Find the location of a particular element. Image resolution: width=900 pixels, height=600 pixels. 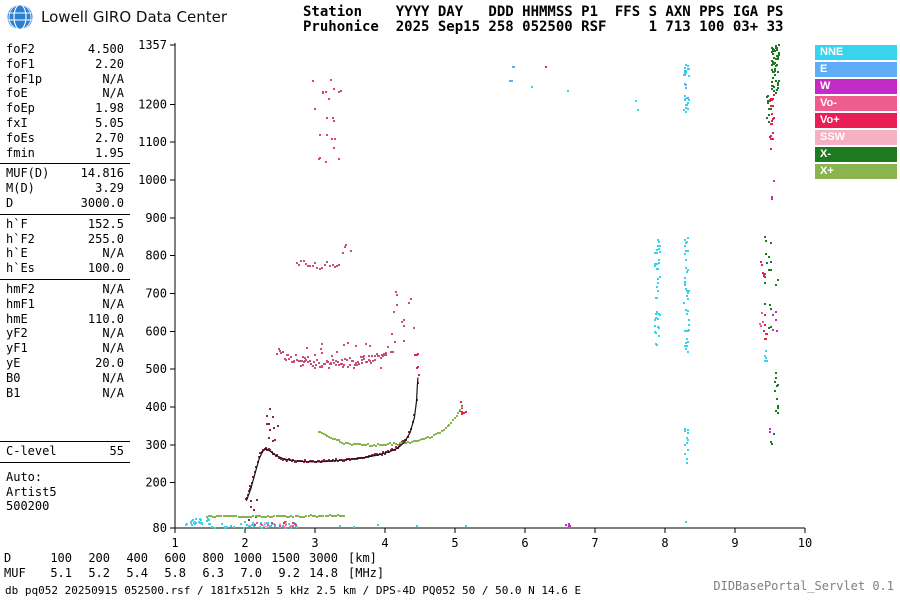

param-label: B0 is located at coordinates (13, 377).